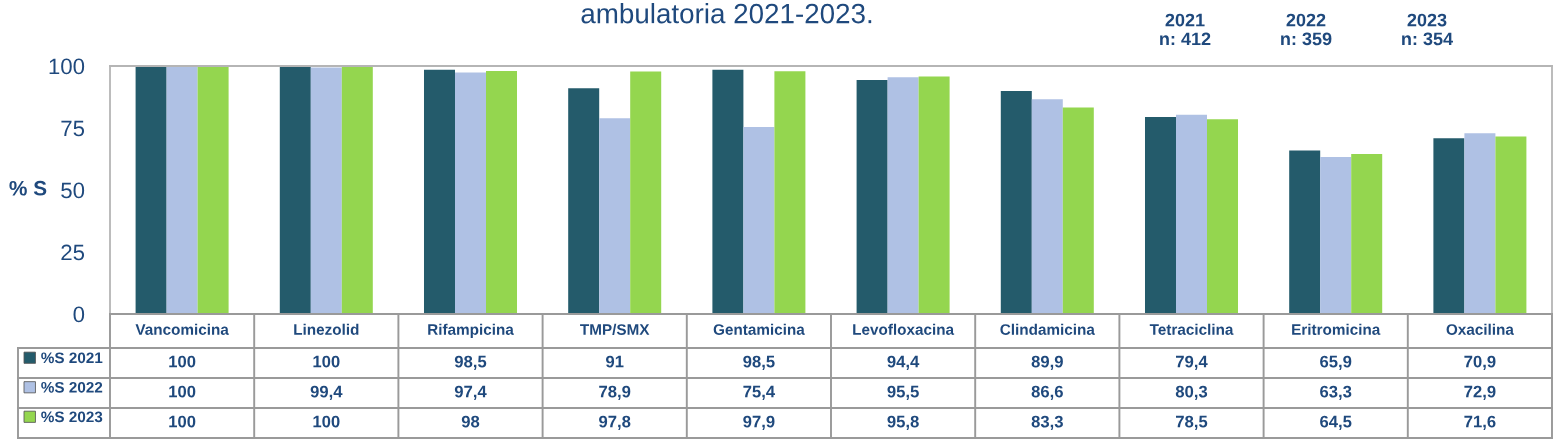 This screenshot has height=444, width=1561. Describe the element at coordinates (1336, 422) in the screenshot. I see `data-label: 64,5` at that location.